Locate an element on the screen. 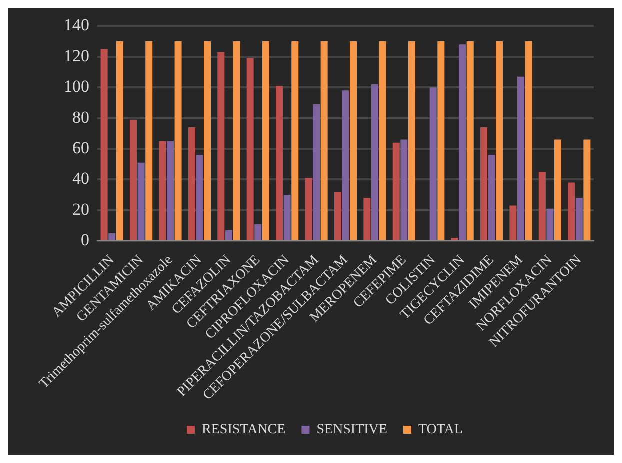  y-tick-label: 0 is located at coordinates (85, 240).